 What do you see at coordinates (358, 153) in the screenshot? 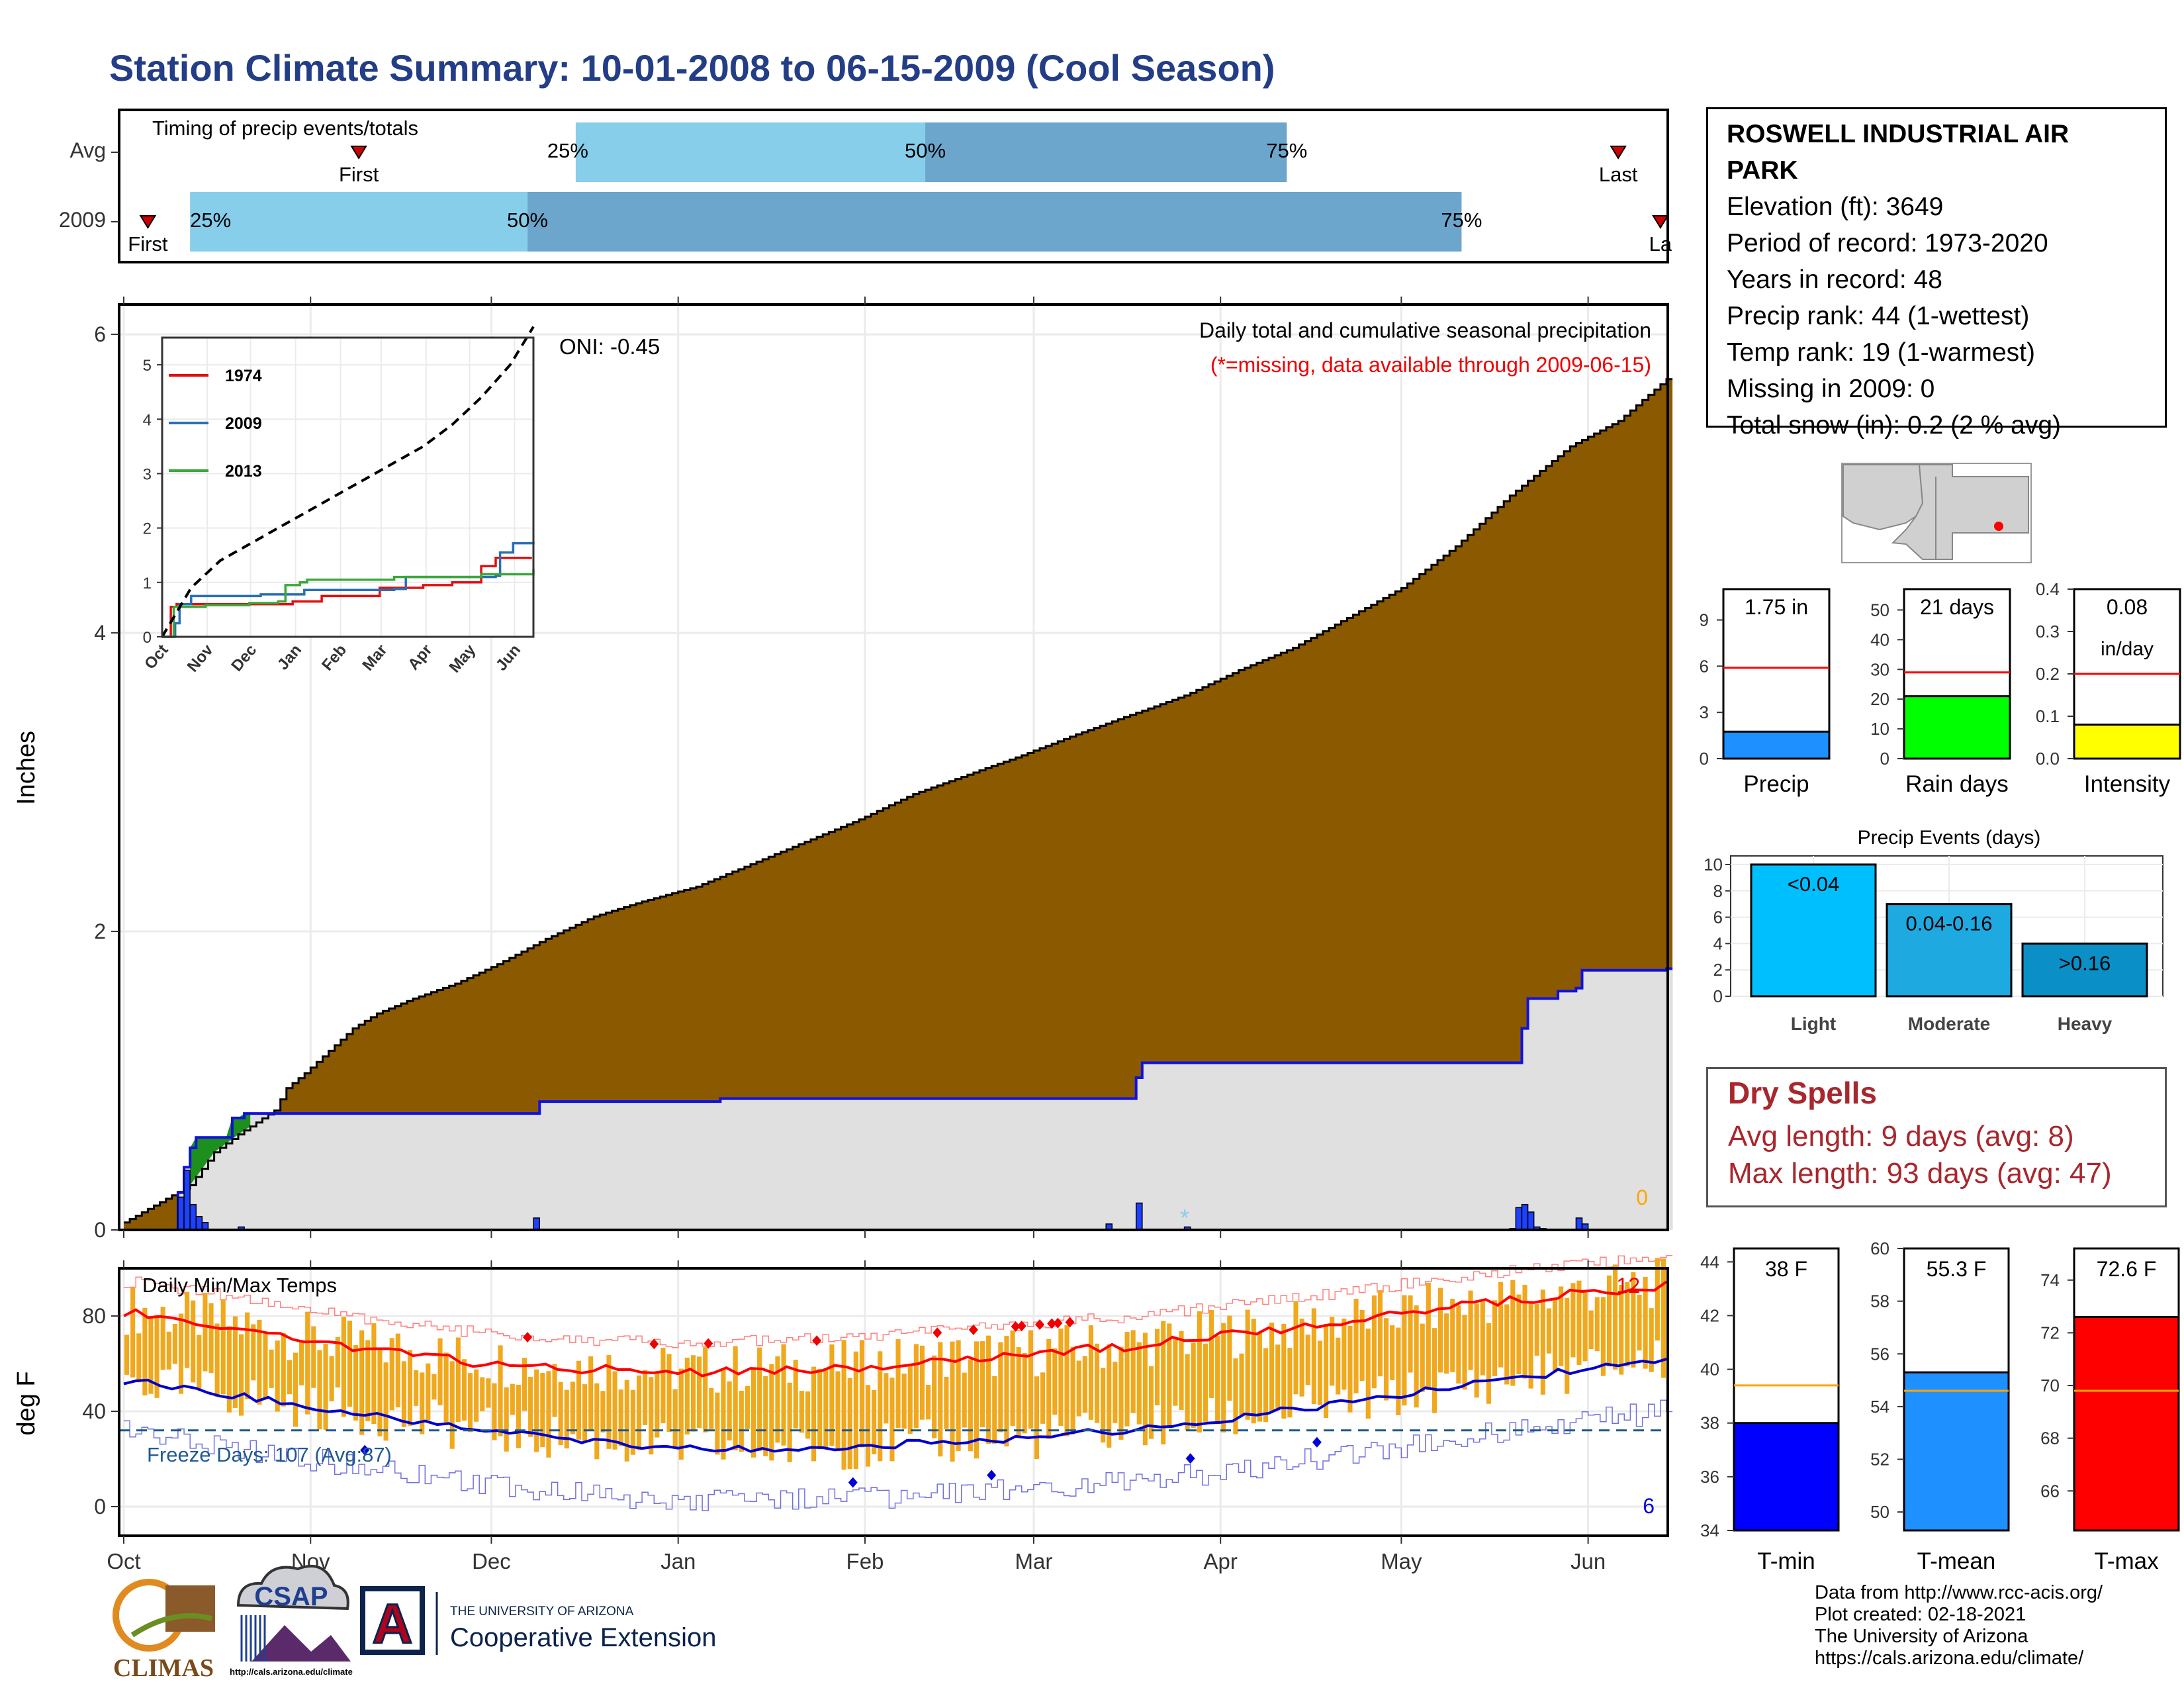
I see `first-marker` at bounding box center [358, 153].